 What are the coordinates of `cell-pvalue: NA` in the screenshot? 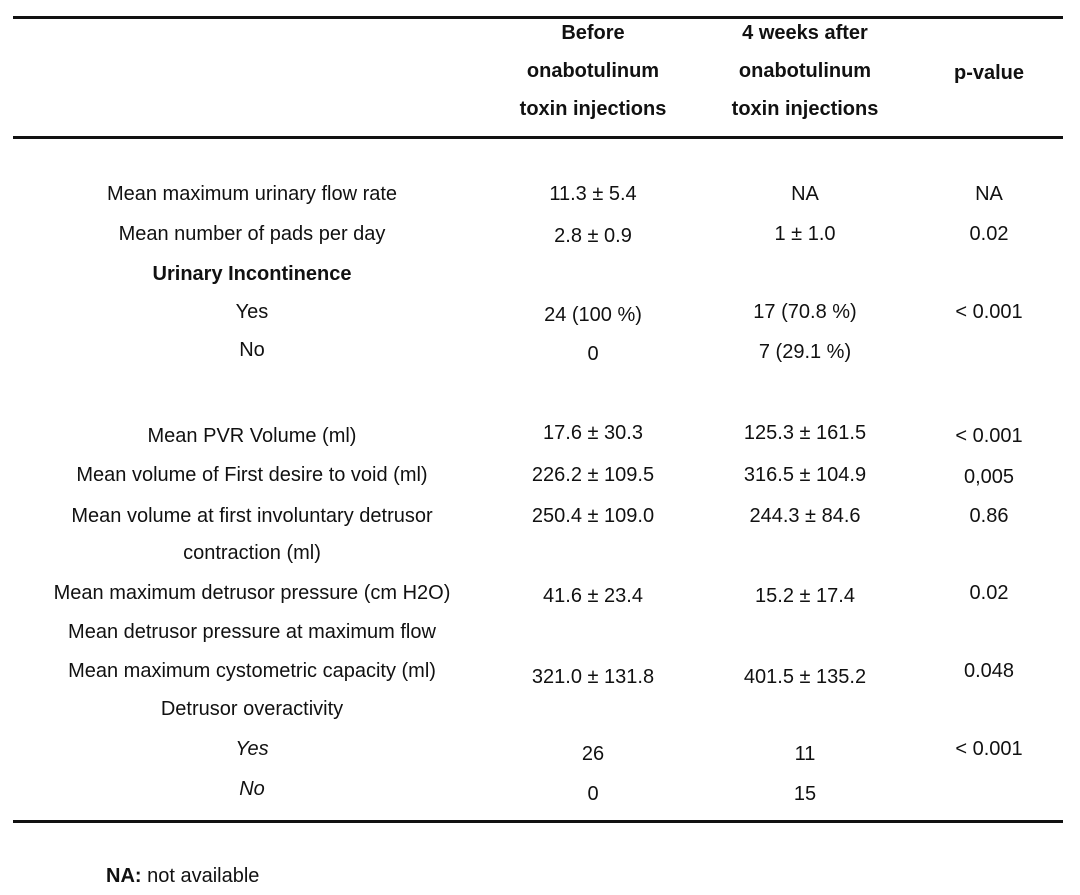 It's located at (989, 194).